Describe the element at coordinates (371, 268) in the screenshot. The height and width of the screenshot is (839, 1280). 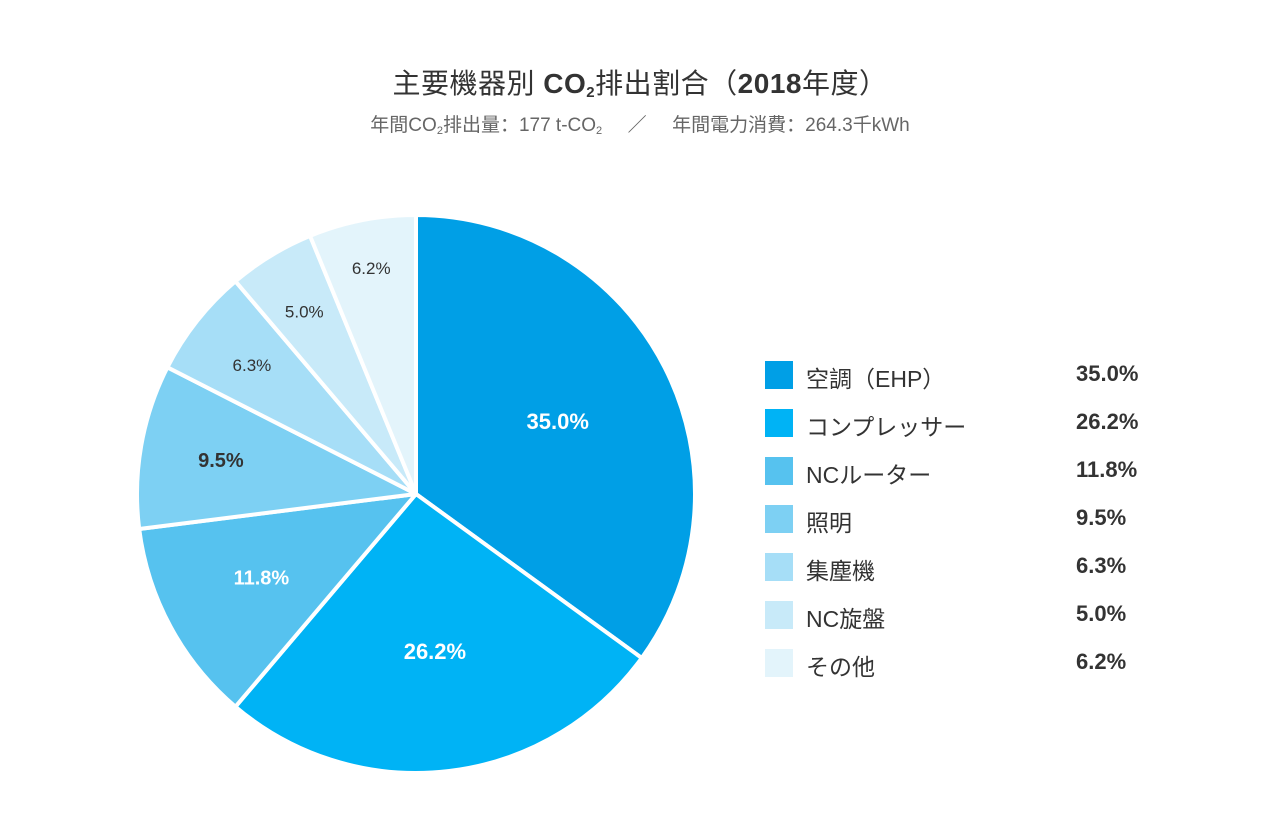
I see `slice-label-7: 6.2%` at that location.